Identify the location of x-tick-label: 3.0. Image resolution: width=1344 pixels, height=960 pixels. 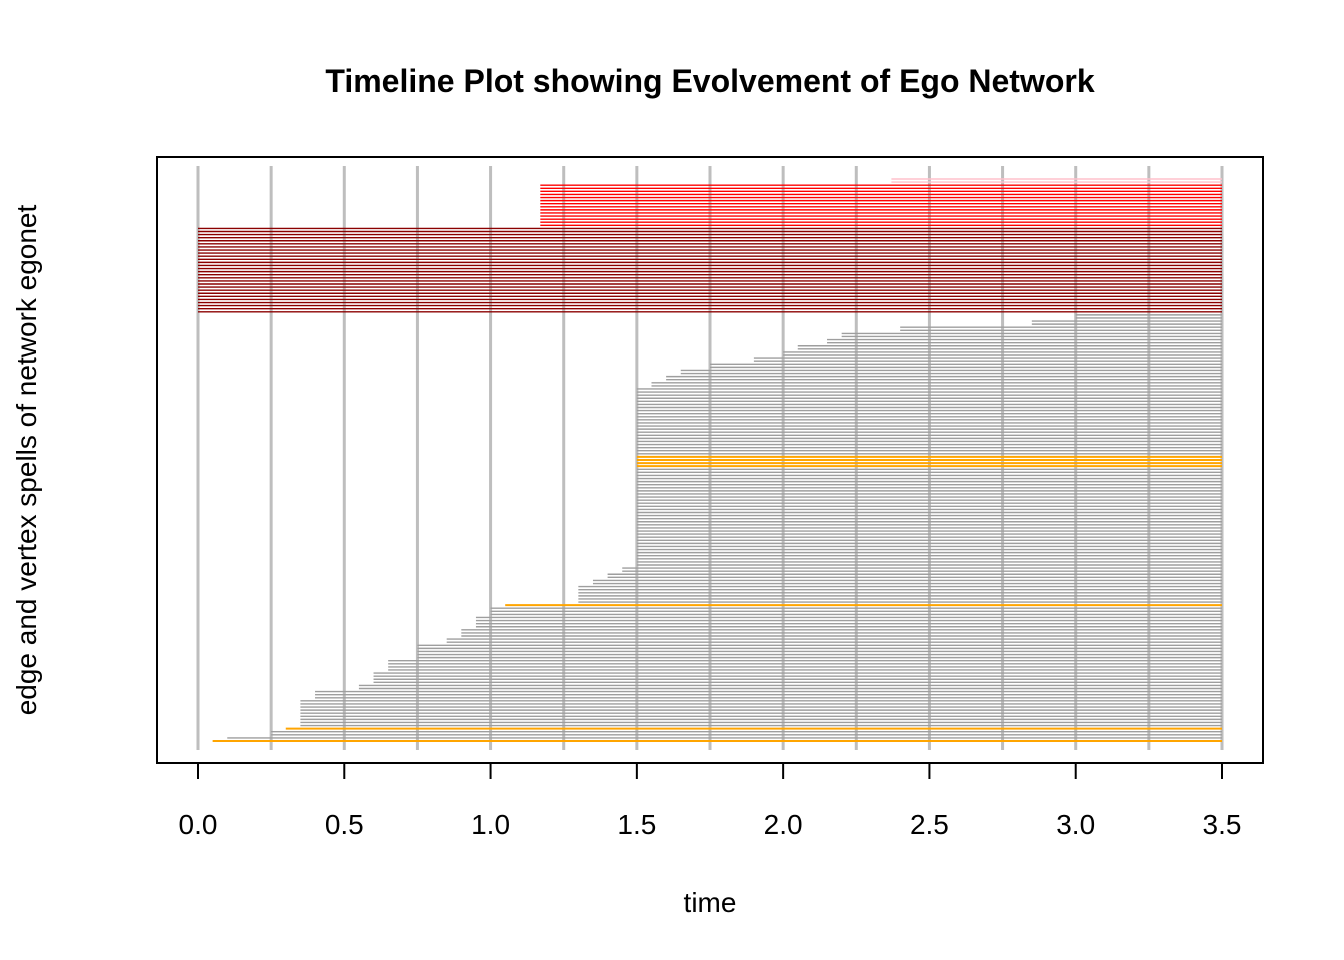
(1075, 824).